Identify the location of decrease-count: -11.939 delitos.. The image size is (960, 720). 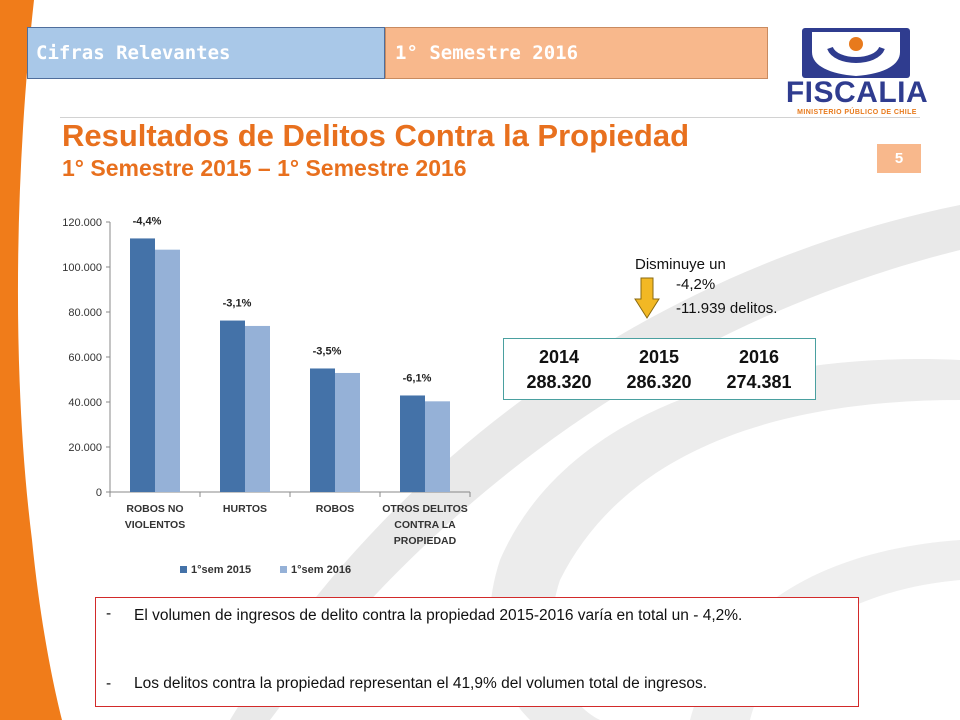
(727, 308).